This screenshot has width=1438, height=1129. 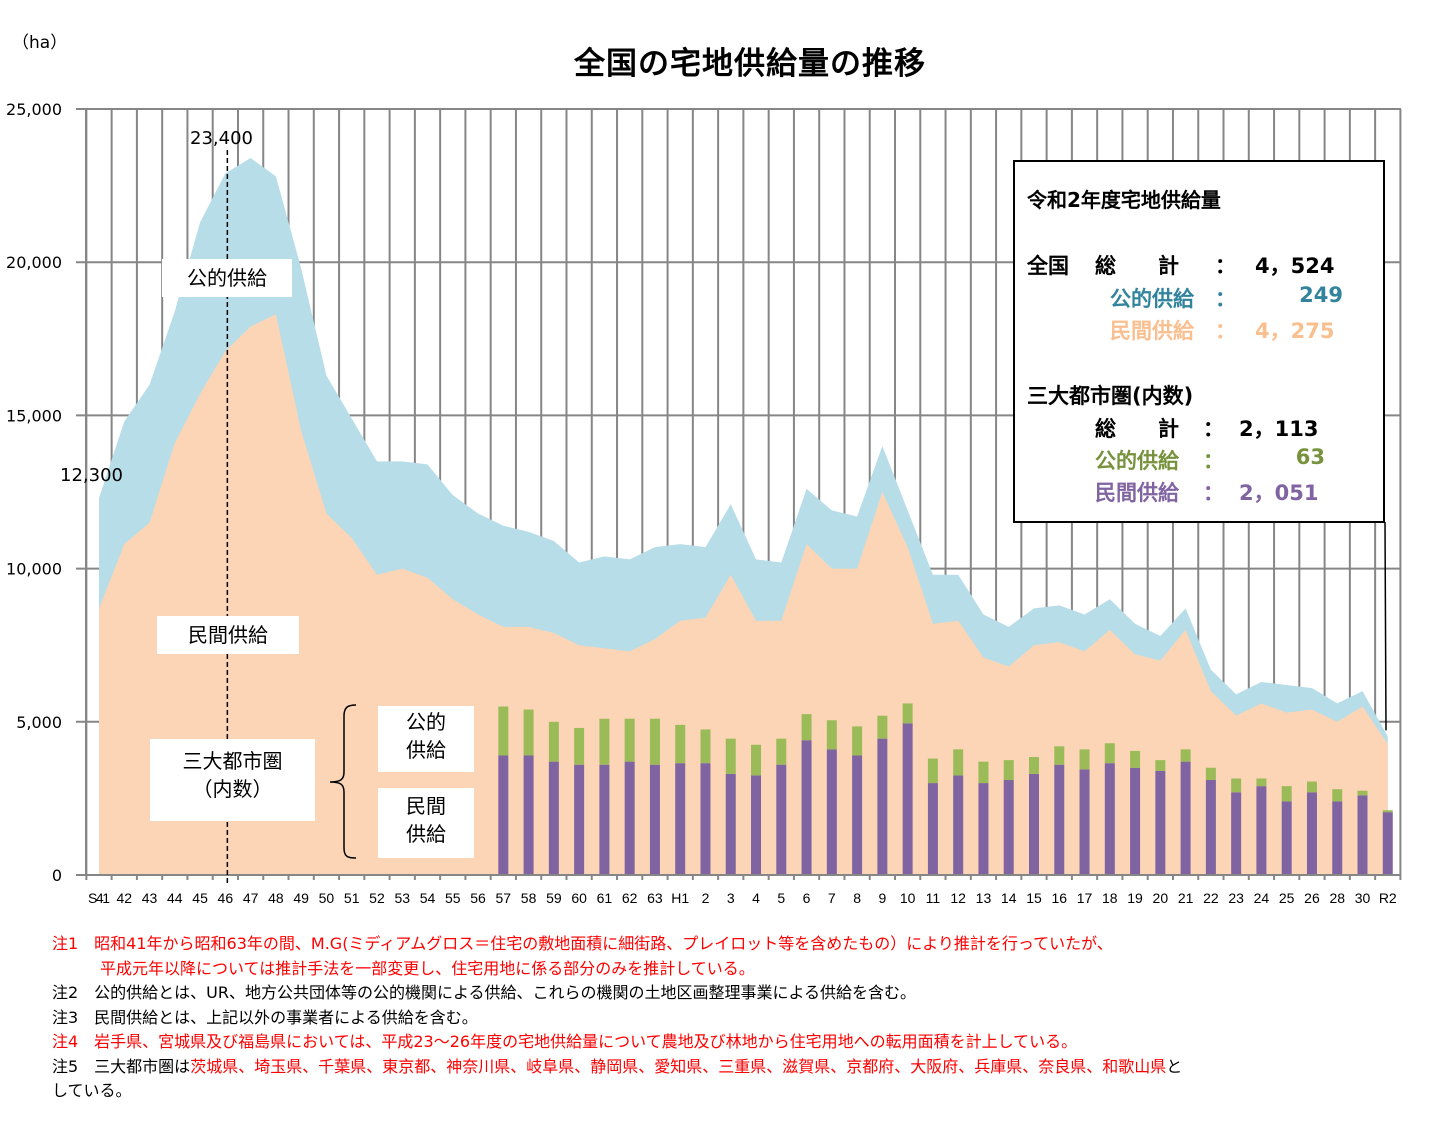 What do you see at coordinates (1213, 493) in the screenshot?
I see `metro-private-colon: ：` at bounding box center [1213, 493].